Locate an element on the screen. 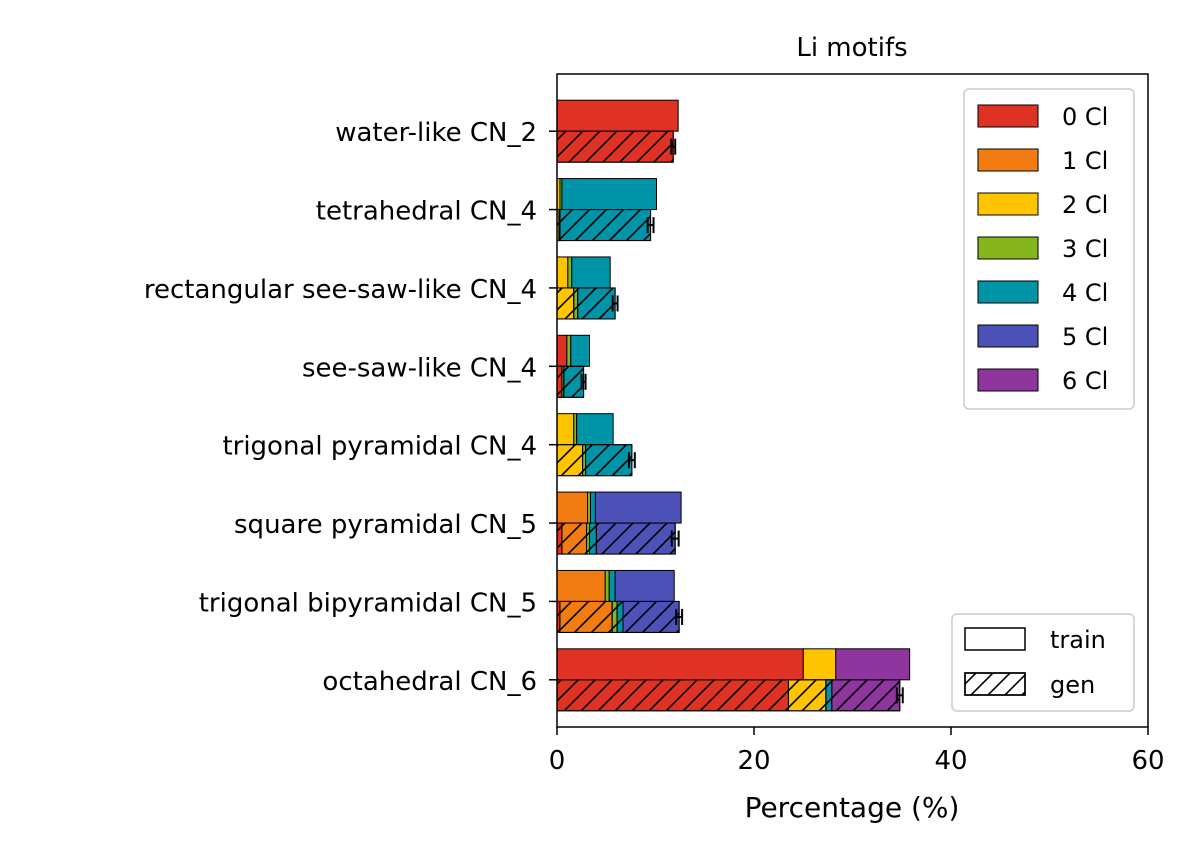  y-tick-label: trigonal bipyramidal CN_5 is located at coordinates (368, 603).